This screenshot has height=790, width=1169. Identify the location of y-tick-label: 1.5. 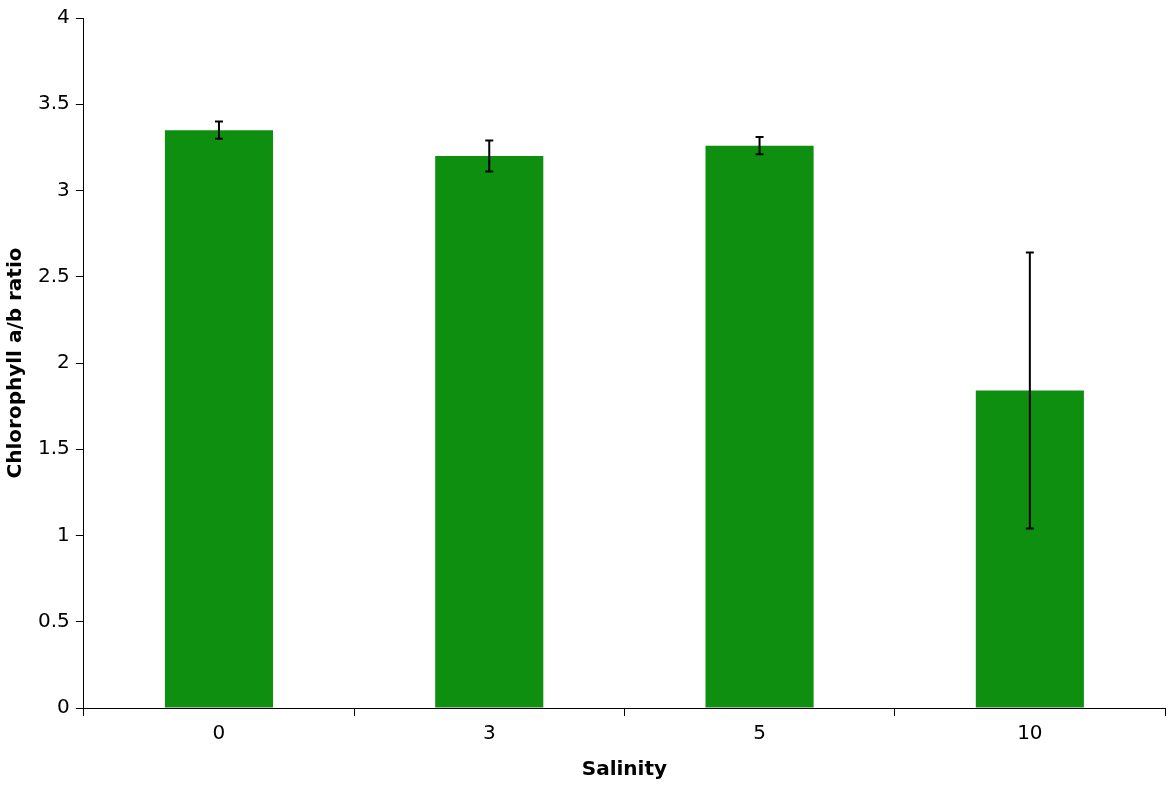
(53, 447).